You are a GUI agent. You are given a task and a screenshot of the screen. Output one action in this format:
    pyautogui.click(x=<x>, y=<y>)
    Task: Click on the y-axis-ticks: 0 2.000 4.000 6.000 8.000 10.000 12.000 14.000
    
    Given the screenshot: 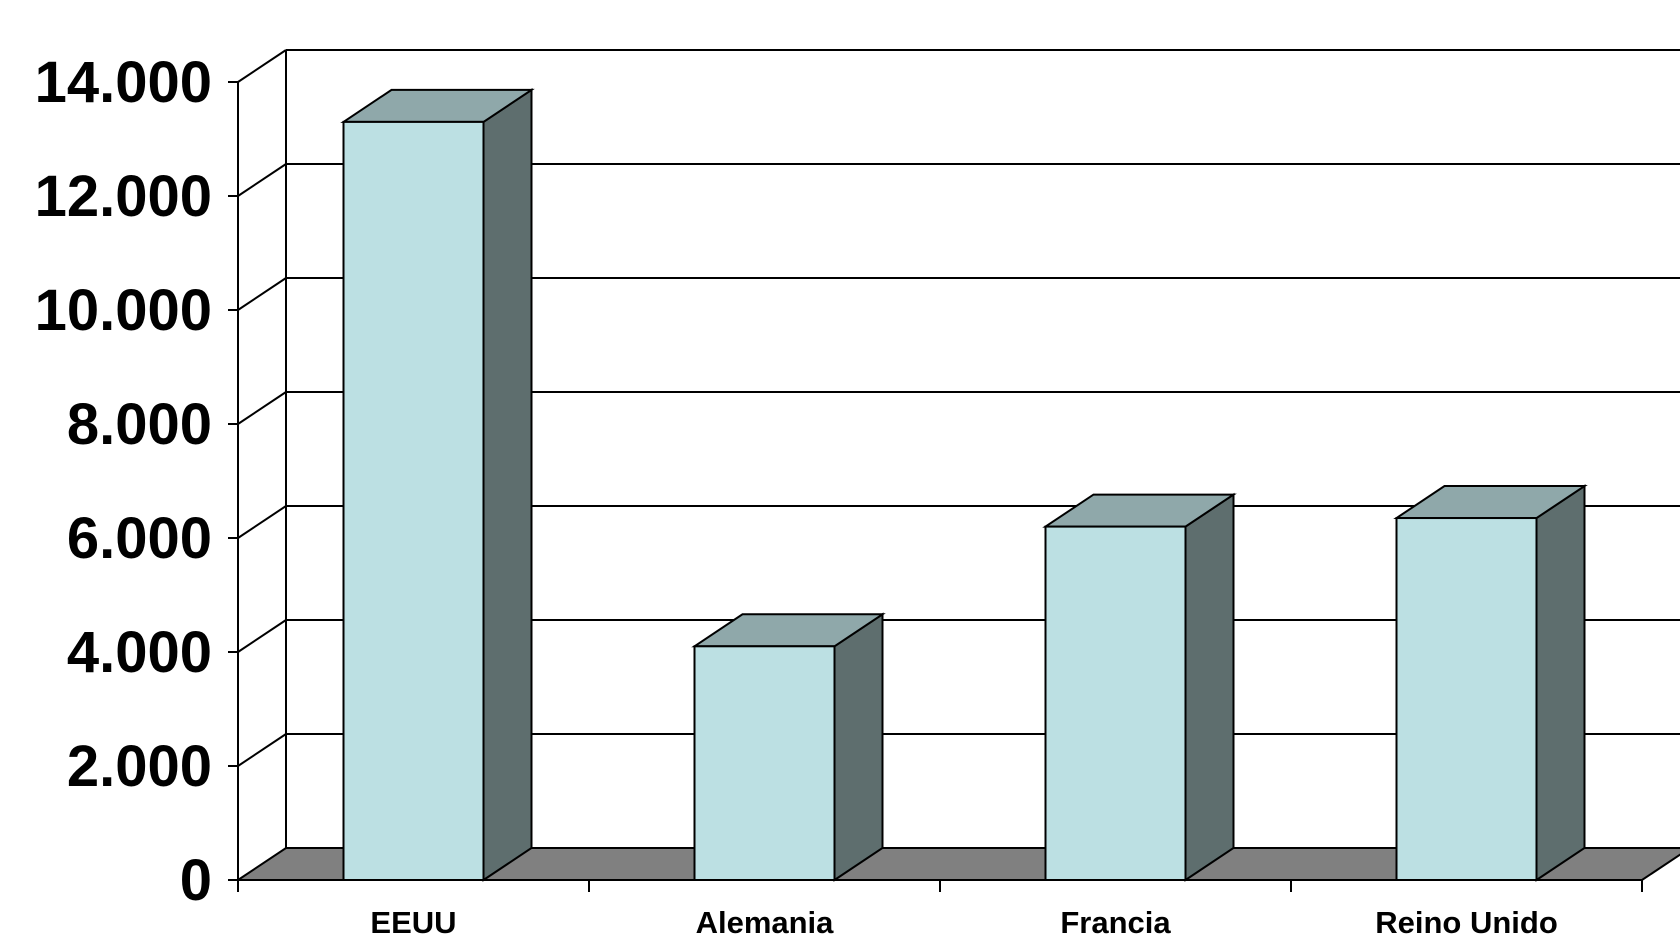 What is the action you would take?
    pyautogui.click(x=136, y=481)
    